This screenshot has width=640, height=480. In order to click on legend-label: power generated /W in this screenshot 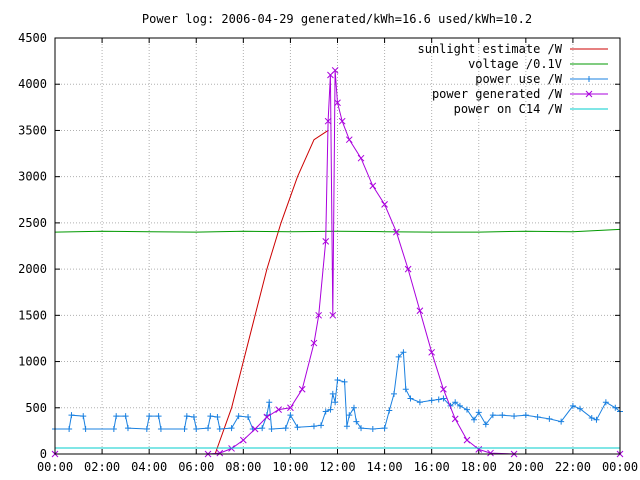, I will do `click(497, 94)`.